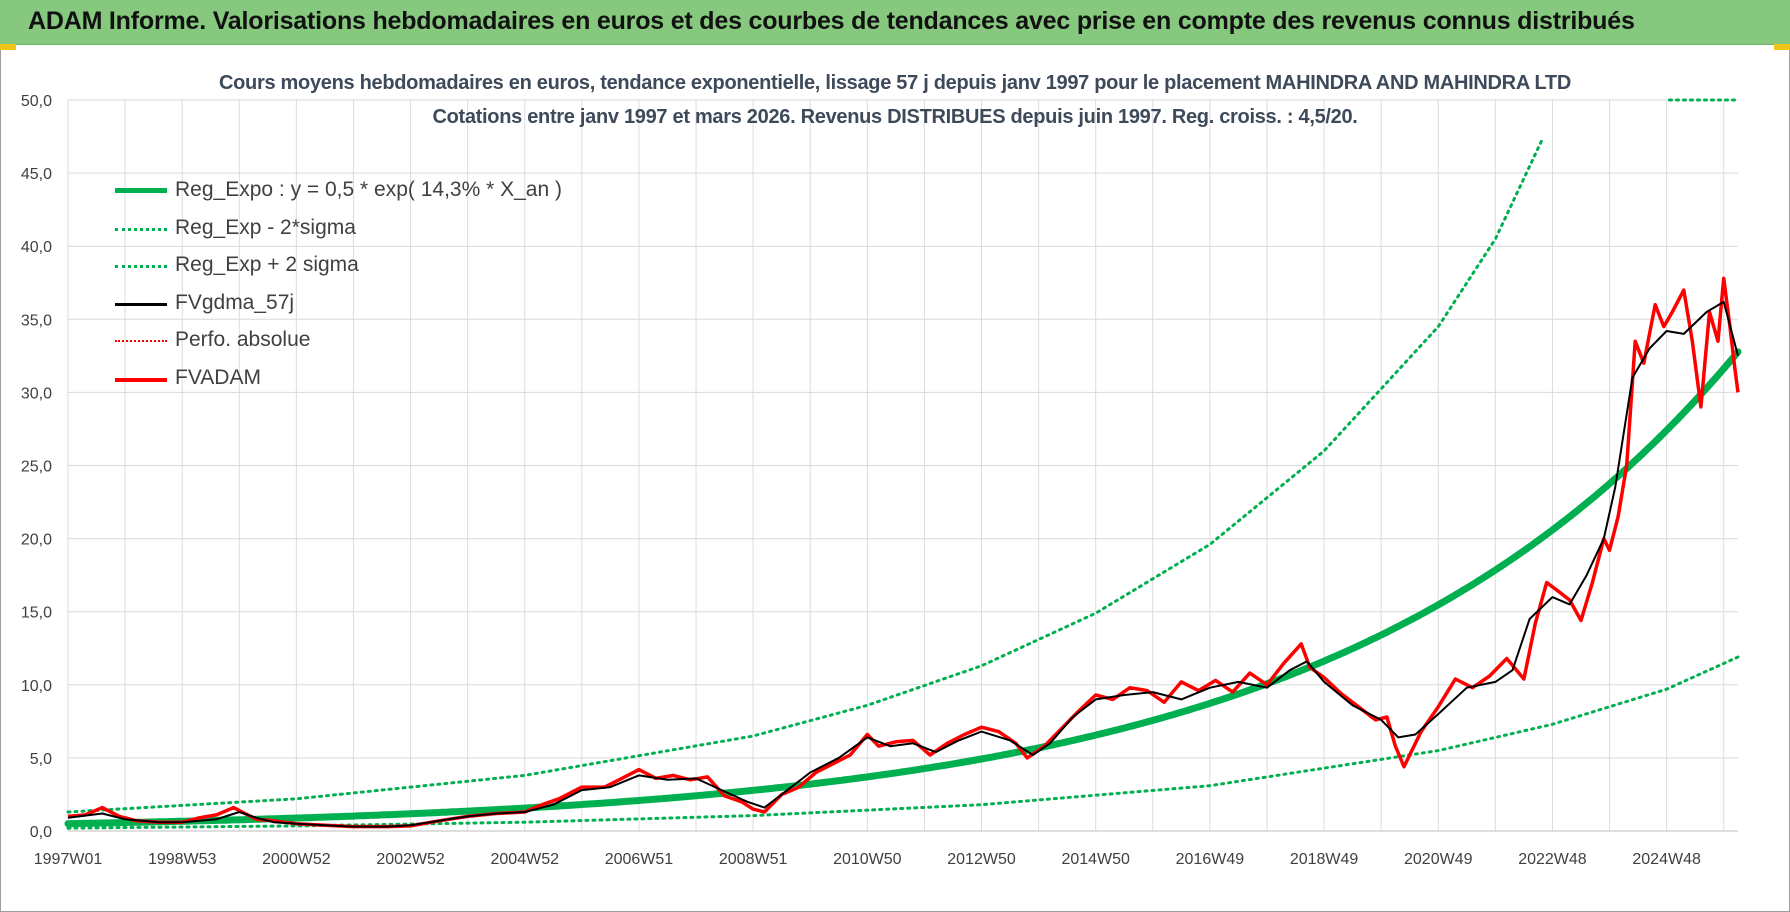 The image size is (1790, 912). I want to click on corner-mark-left, so click(8, 47).